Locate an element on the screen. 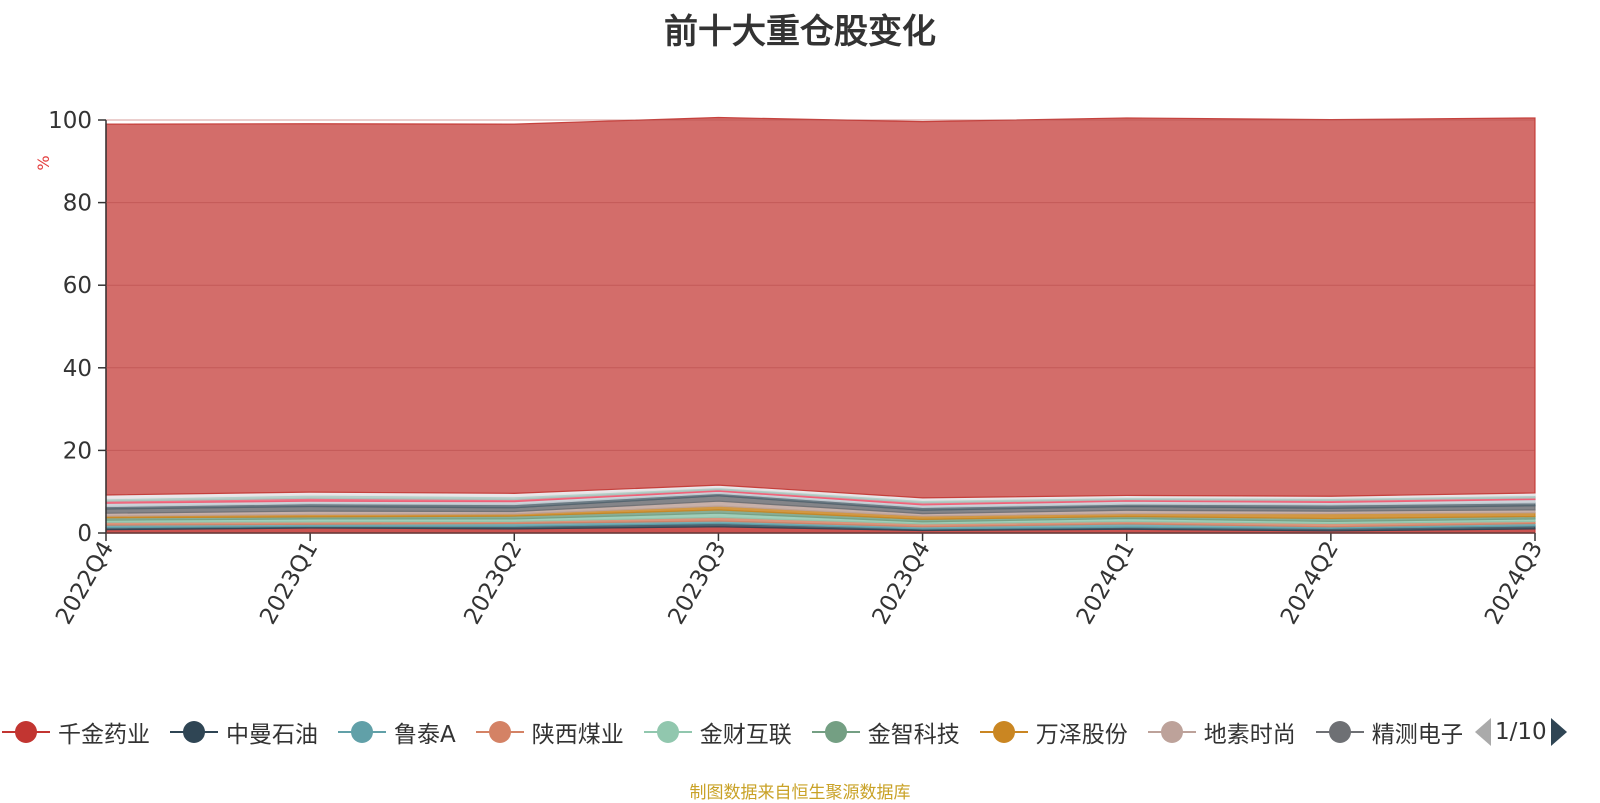 This screenshot has width=1600, height=803. legend-item: 千金药业 is located at coordinates (75, 732).